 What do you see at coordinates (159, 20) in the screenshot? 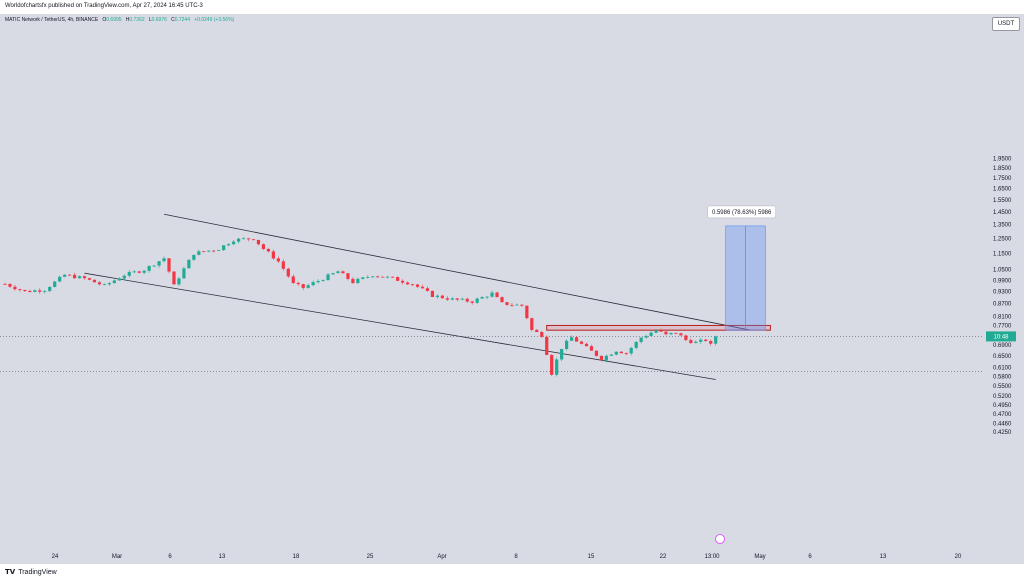
I see `low-value: 0.6976` at bounding box center [159, 20].